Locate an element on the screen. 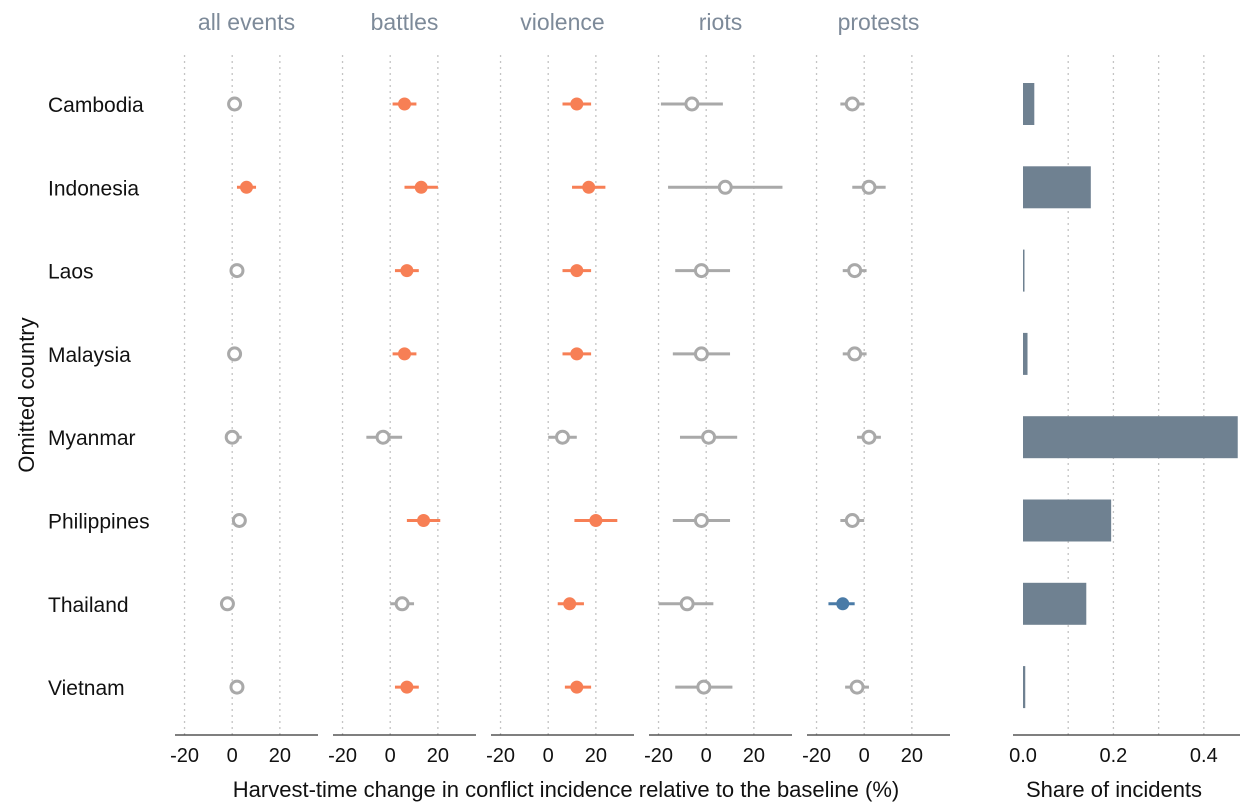 The image size is (1241, 805). panel-protests: protests -20 0 20 is located at coordinates (876, 388).